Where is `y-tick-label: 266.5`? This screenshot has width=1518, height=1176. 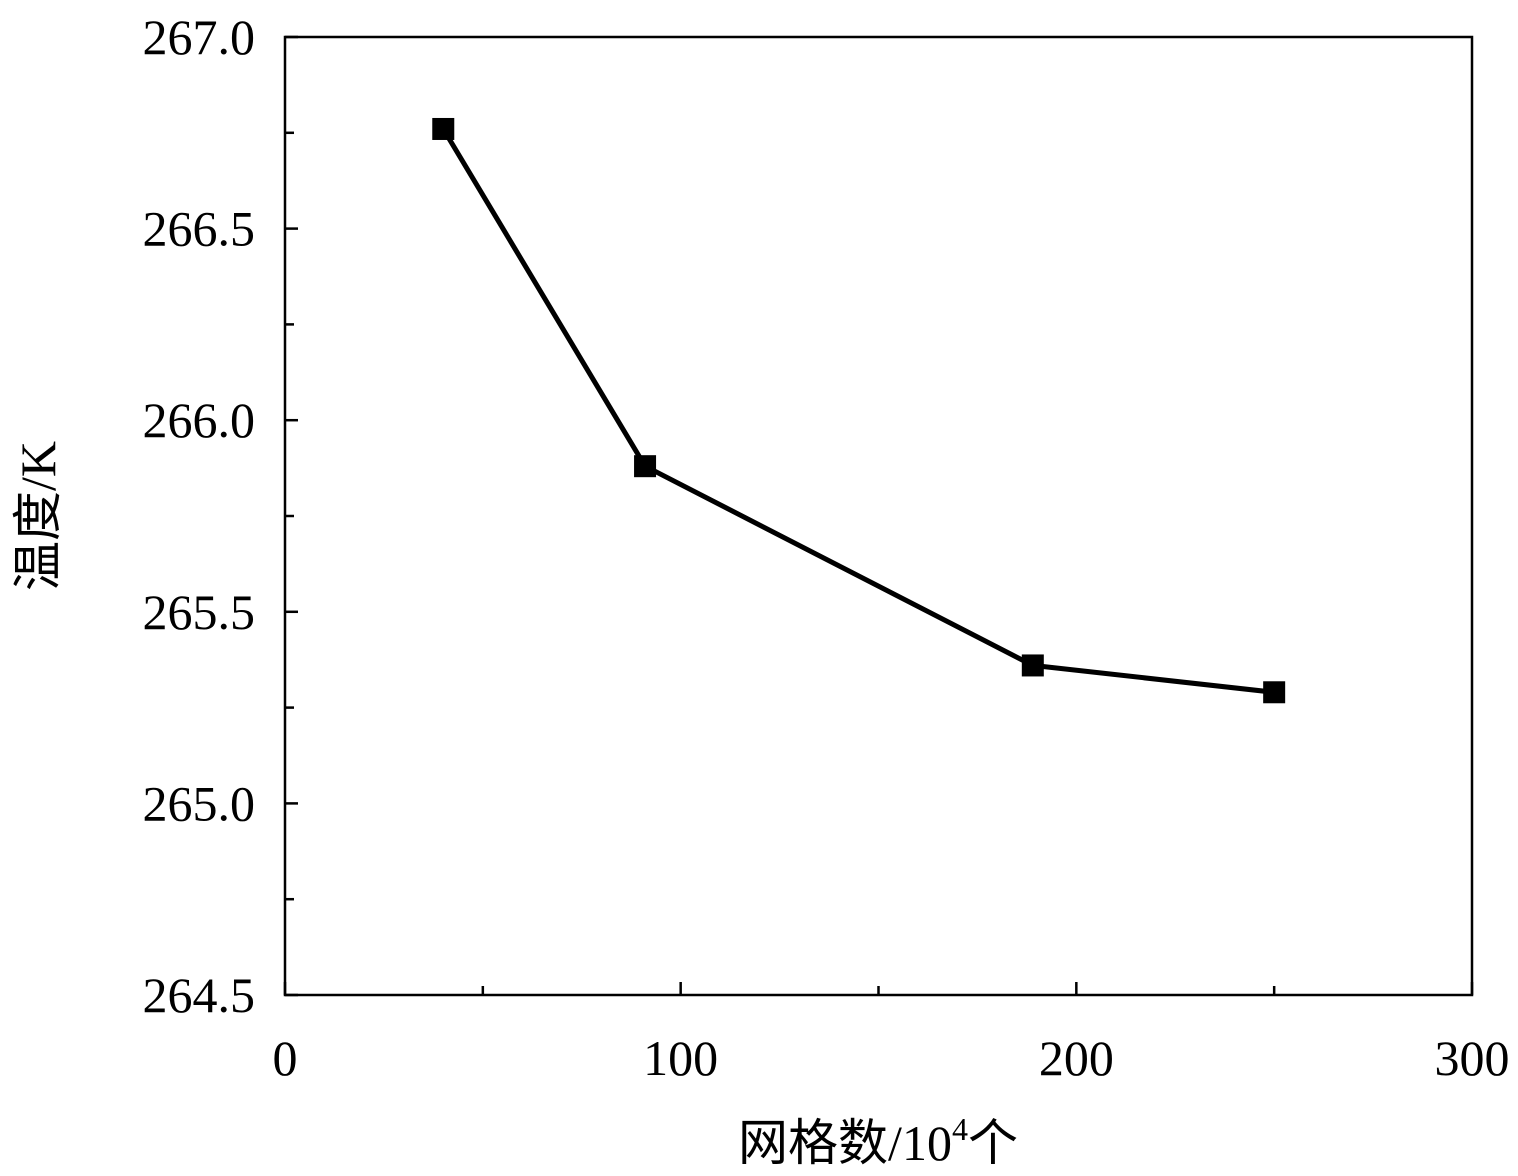
y-tick-label: 266.5 is located at coordinates (199, 229).